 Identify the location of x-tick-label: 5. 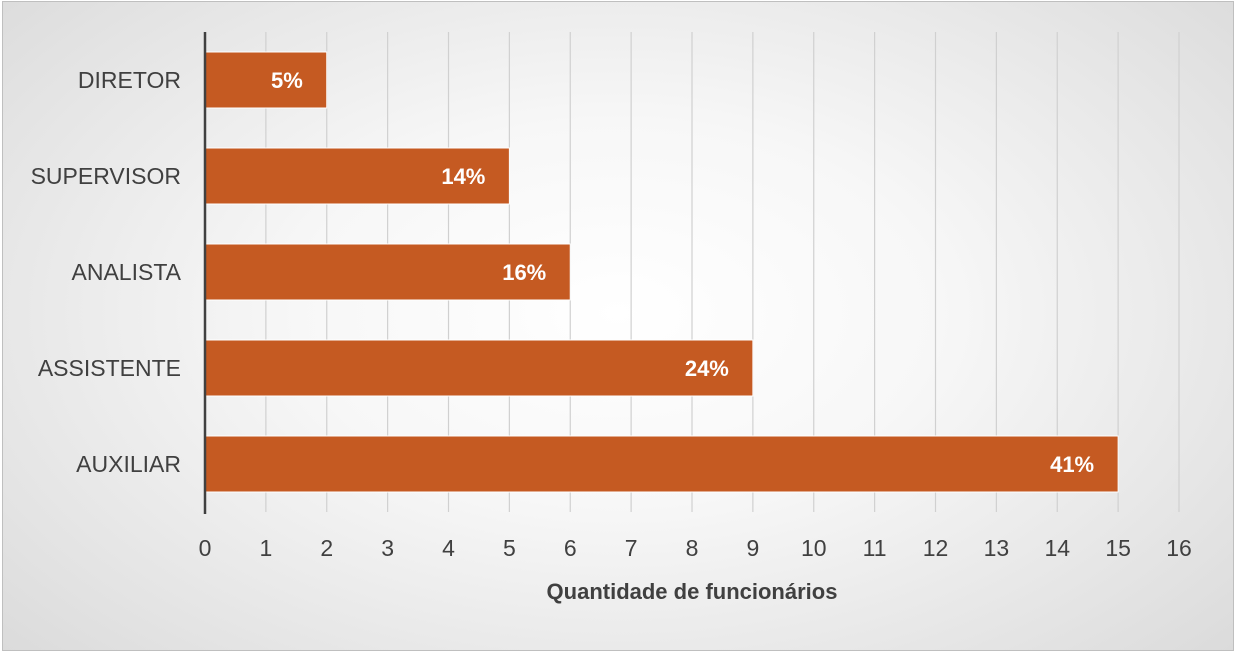
(509, 548).